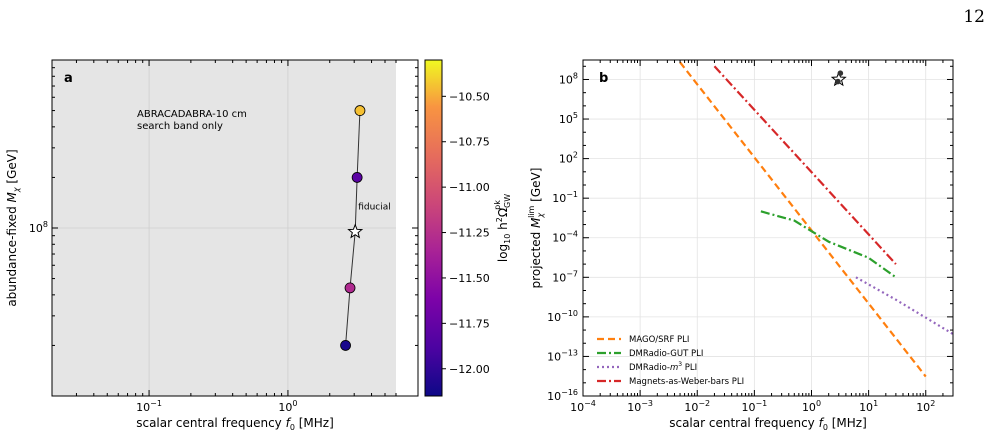 The image size is (994, 438). I want to click on panel-b-markers, so click(838, 78).